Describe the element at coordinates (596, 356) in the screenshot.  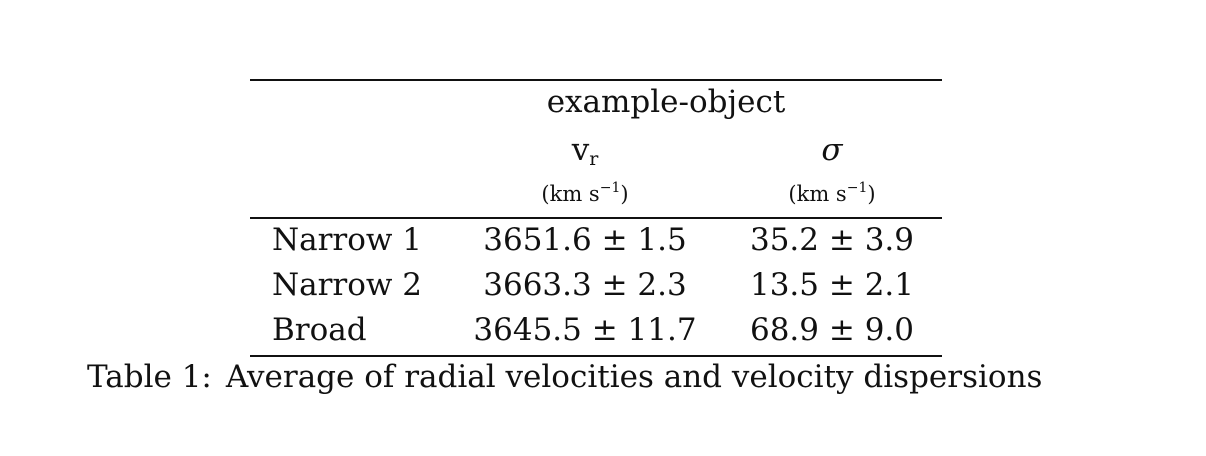
I see `table-bottom-rule` at that location.